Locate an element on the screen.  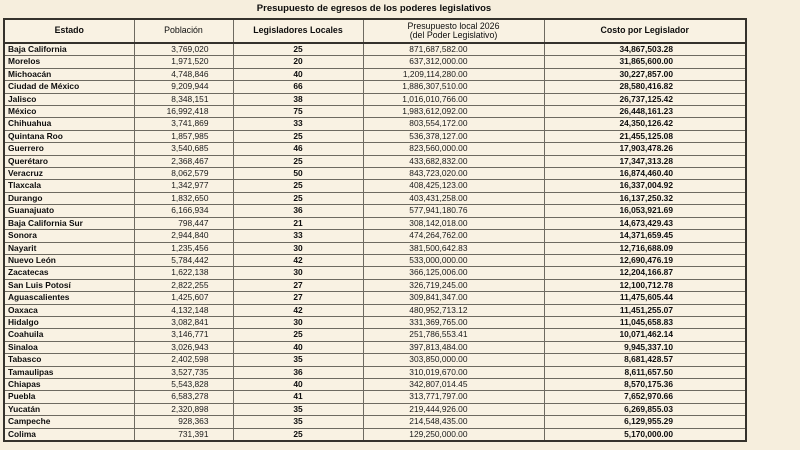
cell-costo: 8,681,428.57 is located at coordinates (645, 360).